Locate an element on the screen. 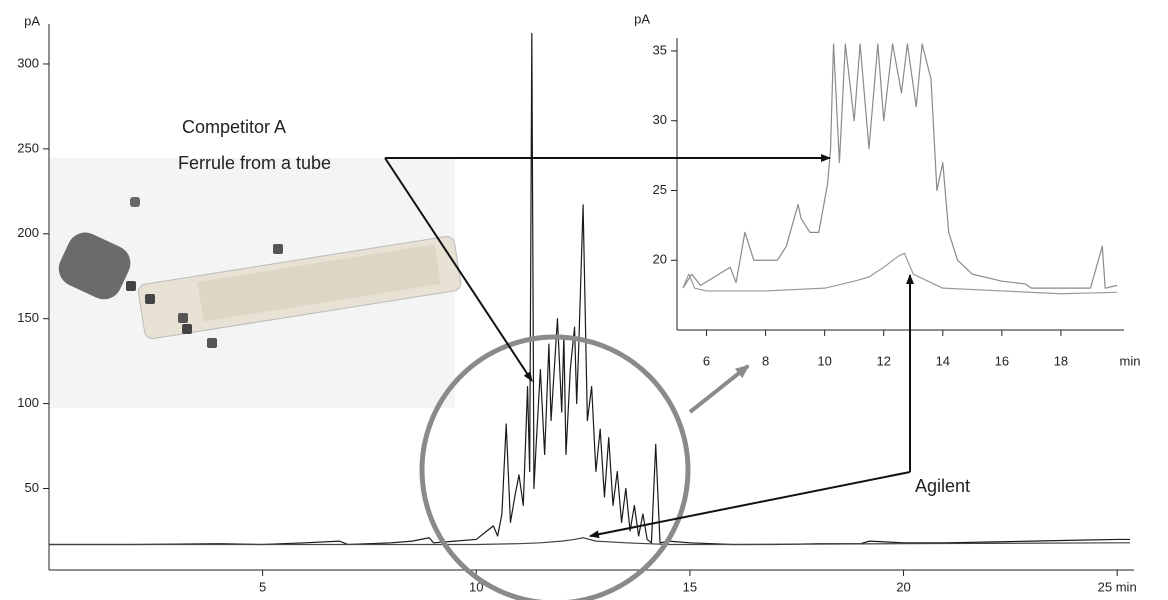  x-tick-label: 8 is located at coordinates (765, 360).